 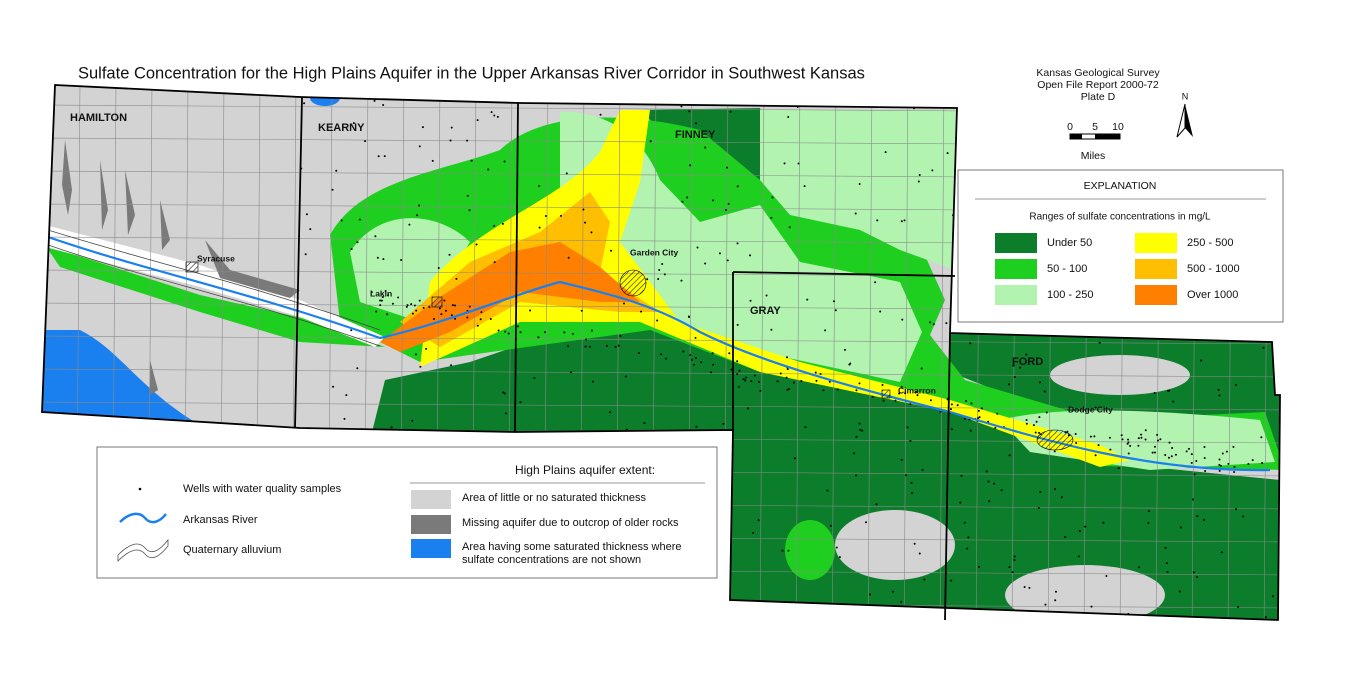 I want to click on north-arrow: N, so click(x=1184, y=114).